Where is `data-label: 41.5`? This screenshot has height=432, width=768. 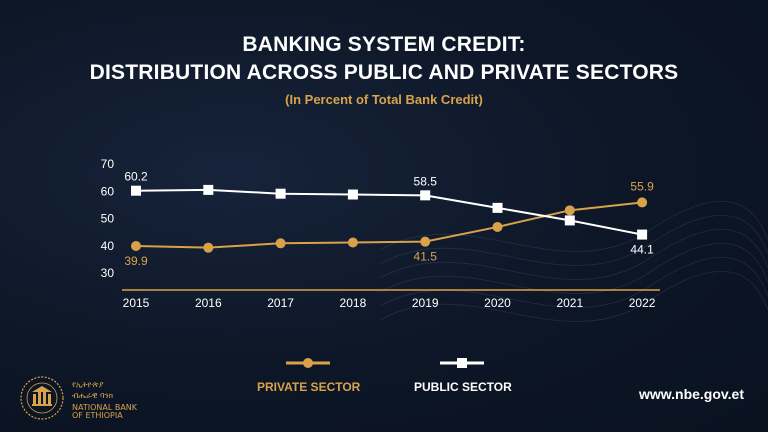
data-label: 41.5 is located at coordinates (426, 257).